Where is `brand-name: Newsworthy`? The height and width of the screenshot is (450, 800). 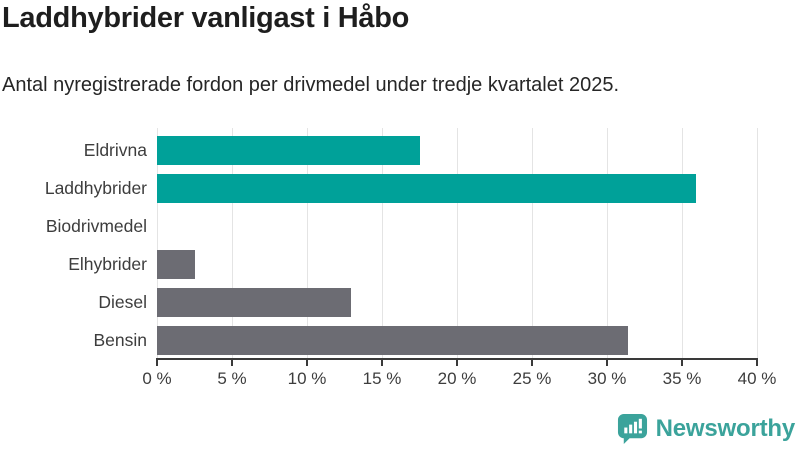
brand-name: Newsworthy is located at coordinates (725, 428).